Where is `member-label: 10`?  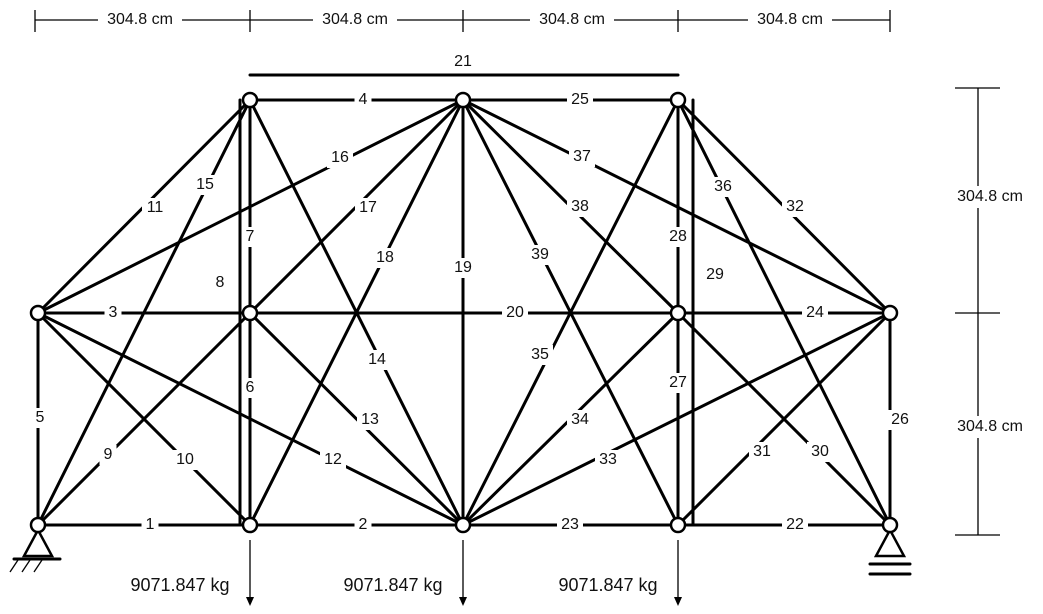
member-label: 10 is located at coordinates (185, 459).